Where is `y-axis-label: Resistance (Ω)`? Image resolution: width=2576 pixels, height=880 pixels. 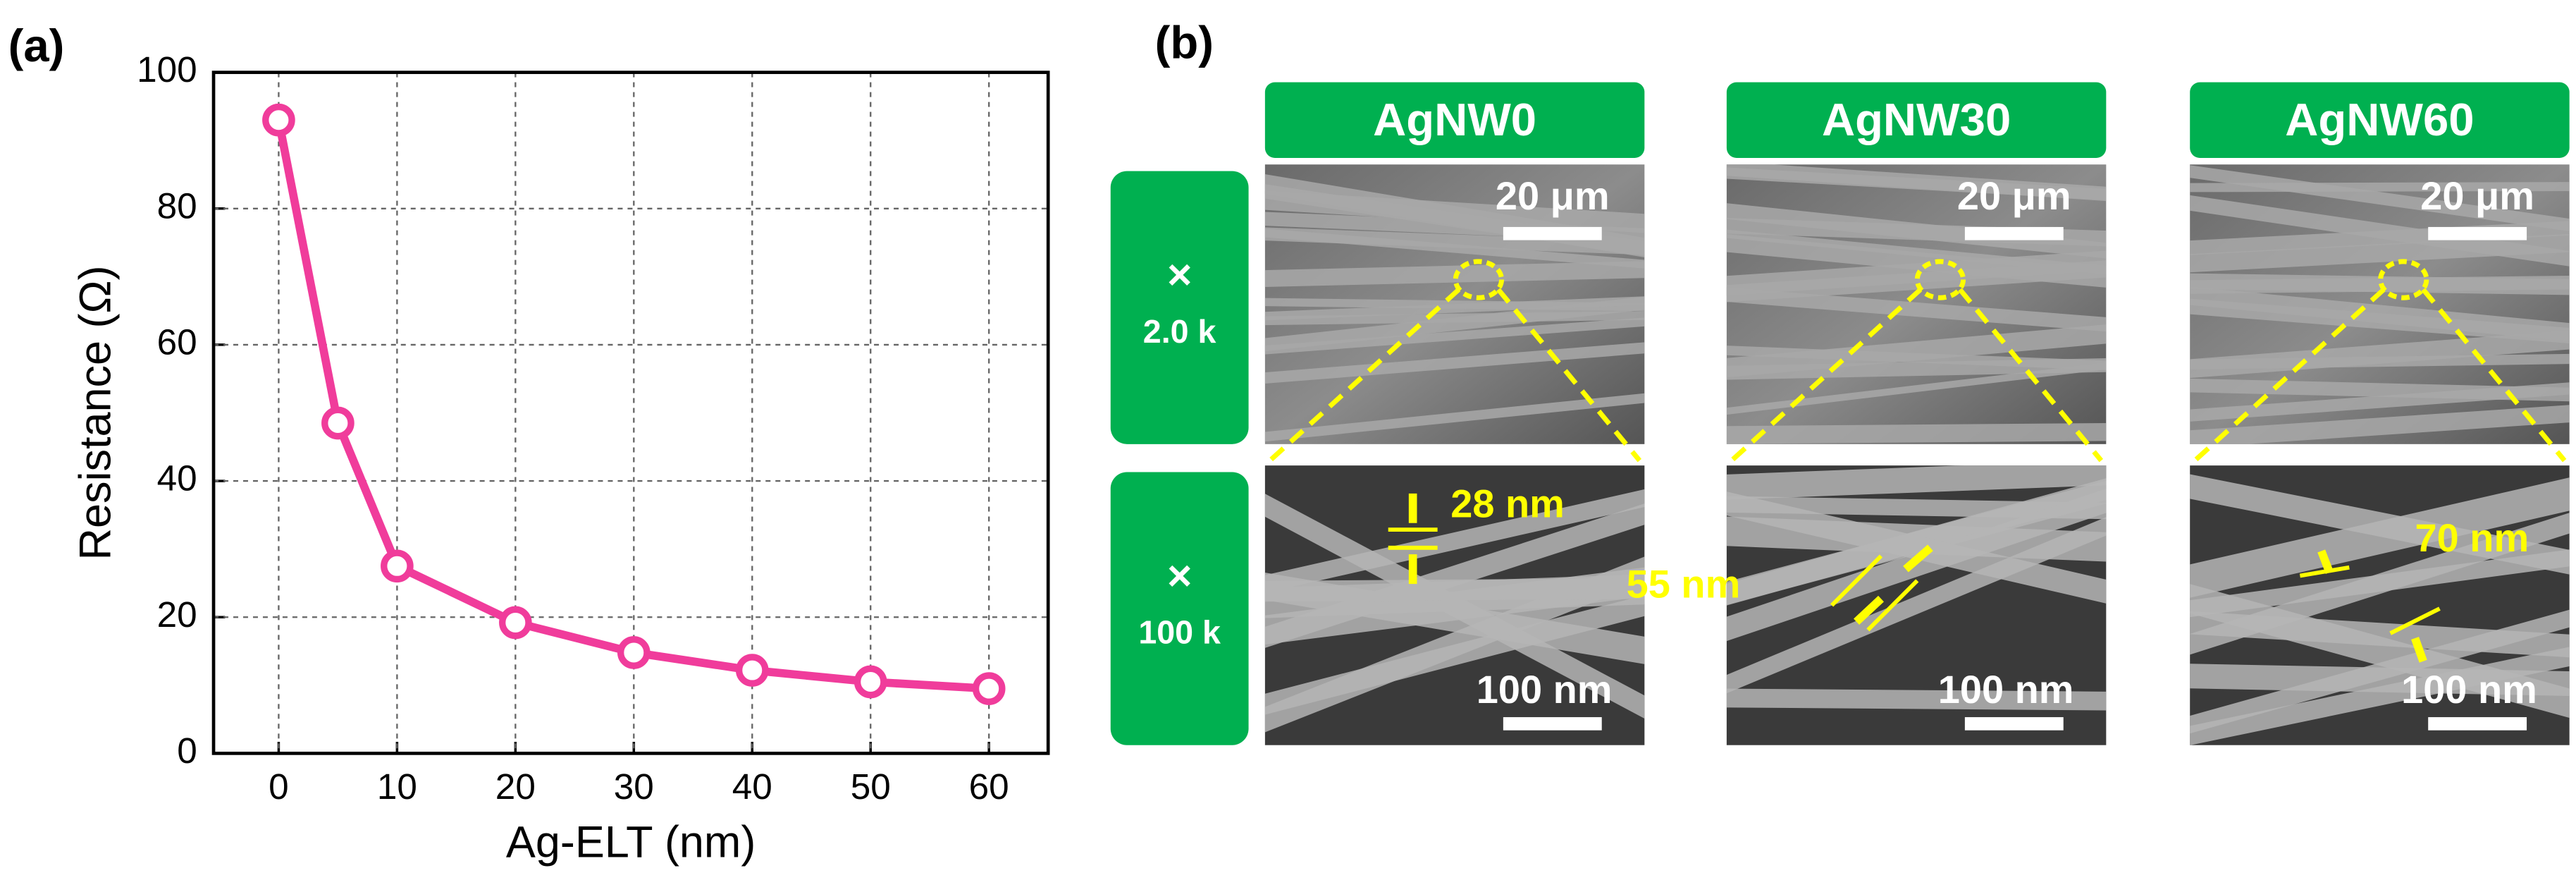 y-axis-label: Resistance (Ω) is located at coordinates (95, 412).